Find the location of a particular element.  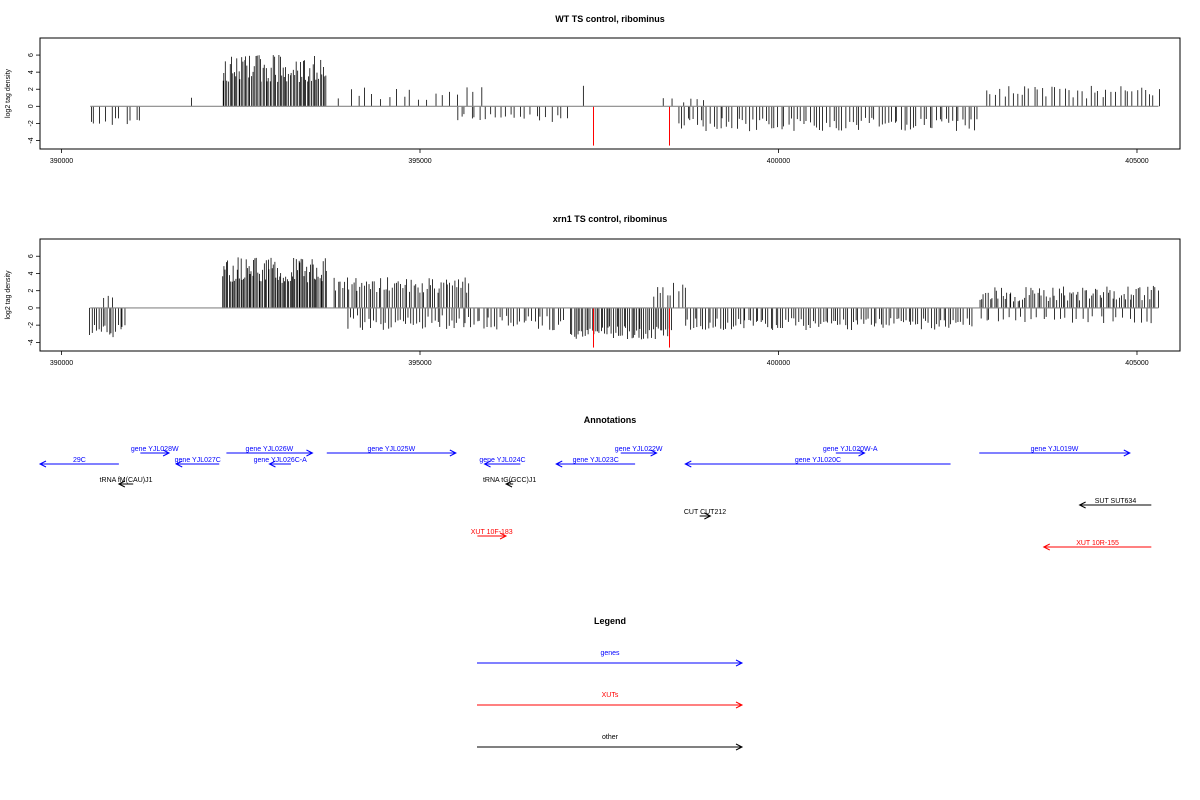

legend-panel: Legend genes XUTs other is located at coordinates (610, 683).